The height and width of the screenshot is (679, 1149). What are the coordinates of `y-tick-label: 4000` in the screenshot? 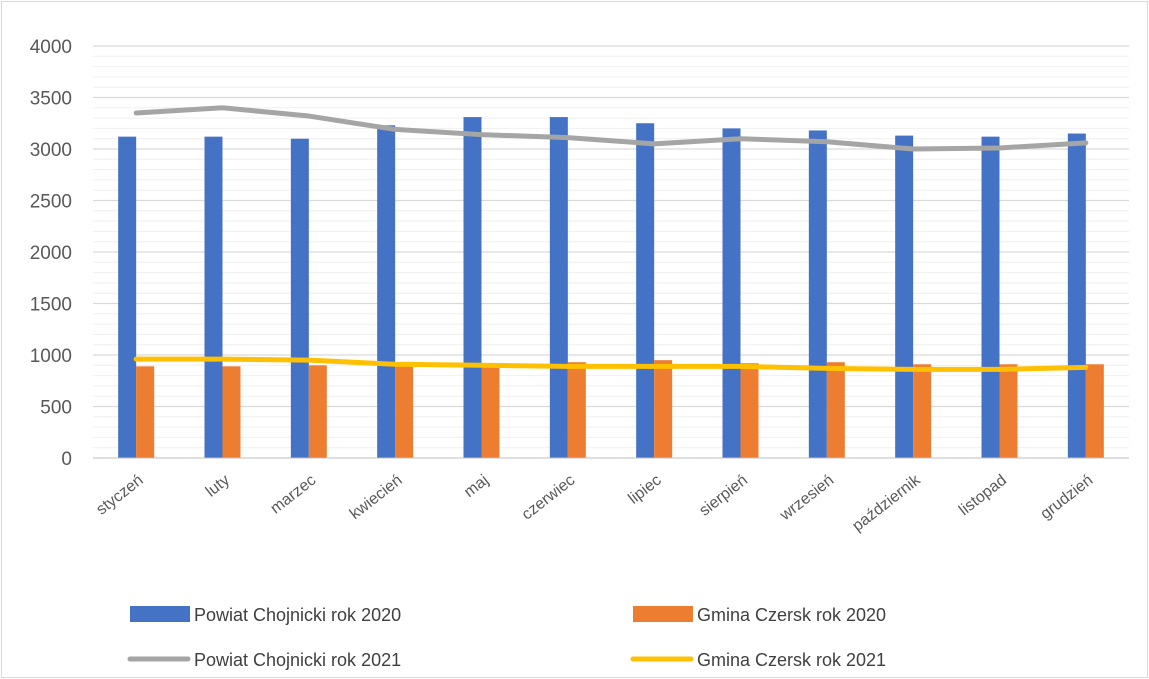 It's located at (51, 47).